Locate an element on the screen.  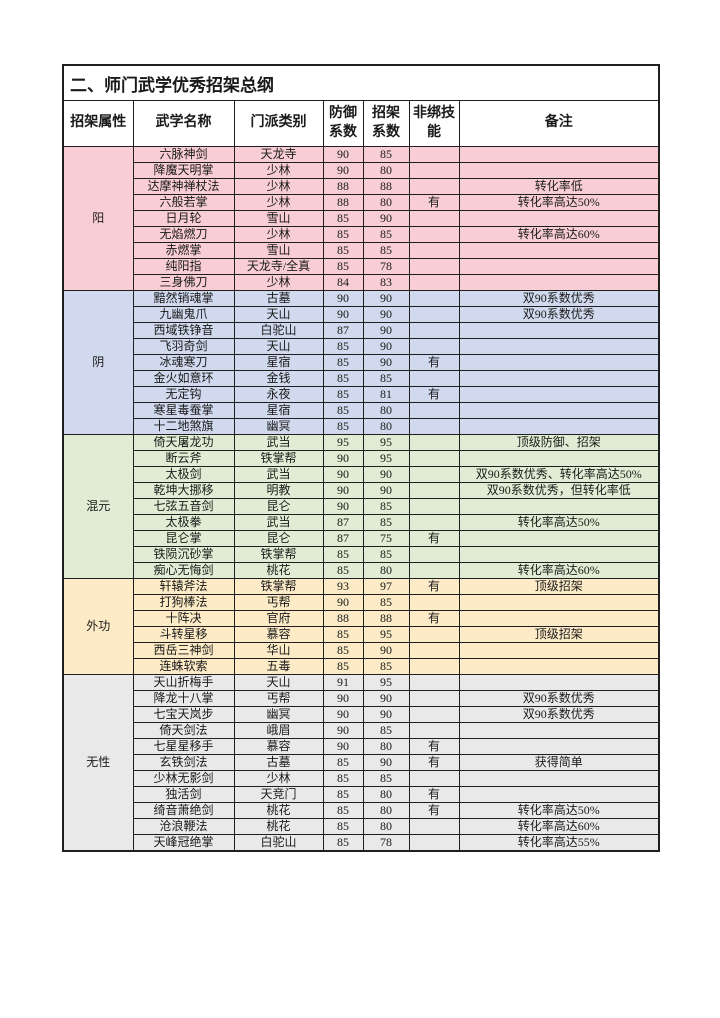
cell-martial-art-name: 轩辕斧法 is located at coordinates (183, 586).